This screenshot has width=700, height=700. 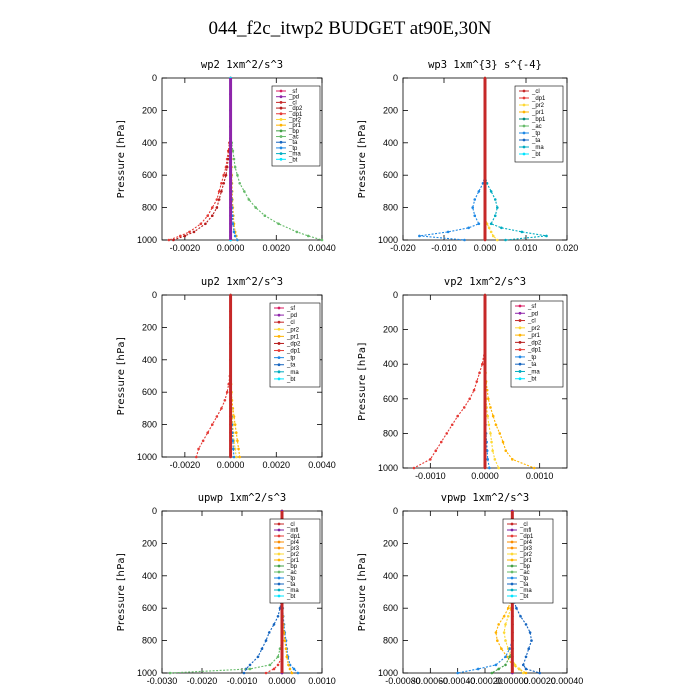 What do you see at coordinates (538, 120) in the screenshot?
I see `legend-label-_bp1: _bp1` at bounding box center [538, 120].